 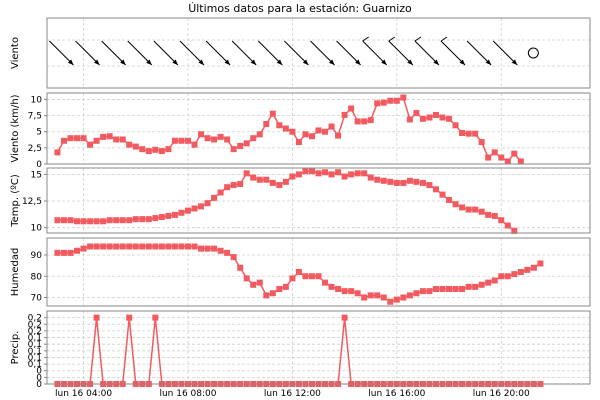 What do you see at coordinates (35, 352) in the screenshot?
I see `y-tick-label-precipitation-5: 0,1` at bounding box center [35, 352].